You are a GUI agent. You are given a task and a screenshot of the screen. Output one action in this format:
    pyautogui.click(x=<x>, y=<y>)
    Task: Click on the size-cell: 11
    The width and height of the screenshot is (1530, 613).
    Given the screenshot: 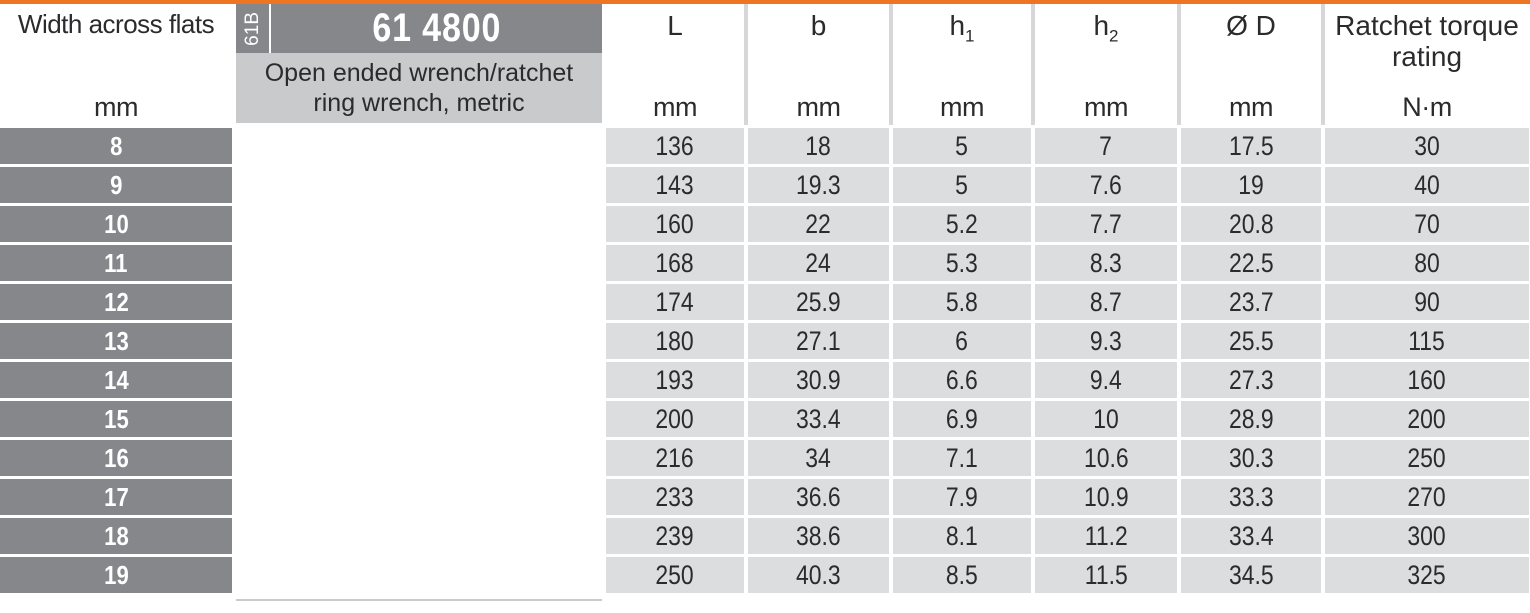 What is the action you would take?
    pyautogui.click(x=116, y=263)
    